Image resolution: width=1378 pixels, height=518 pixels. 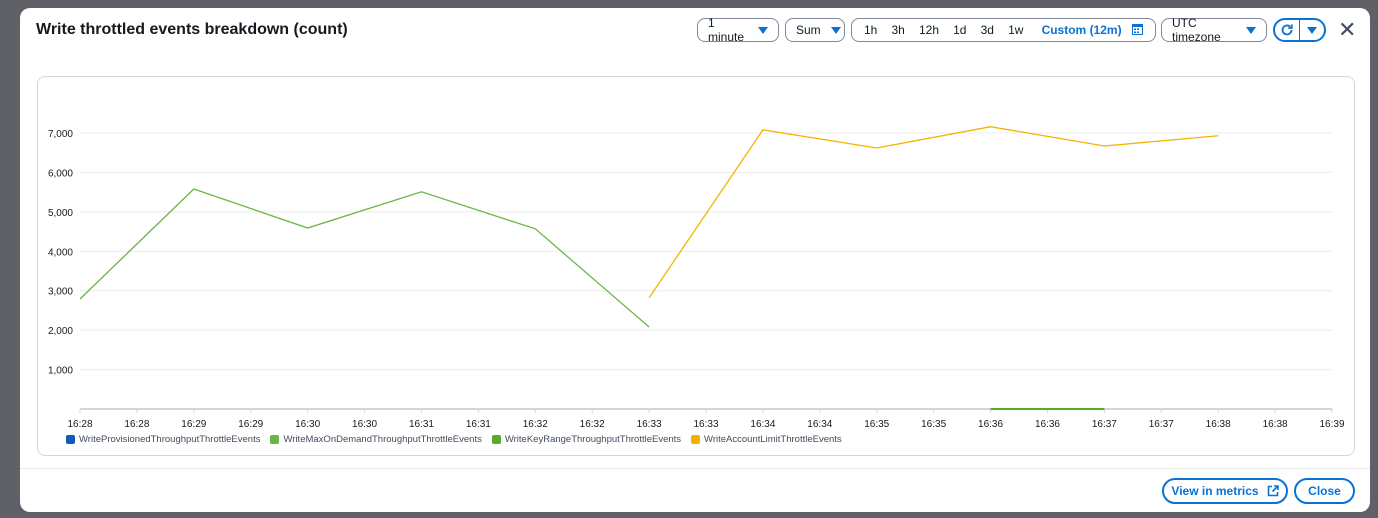 What do you see at coordinates (60, 213) in the screenshot?
I see `y-tick-label: 5,000` at bounding box center [60, 213].